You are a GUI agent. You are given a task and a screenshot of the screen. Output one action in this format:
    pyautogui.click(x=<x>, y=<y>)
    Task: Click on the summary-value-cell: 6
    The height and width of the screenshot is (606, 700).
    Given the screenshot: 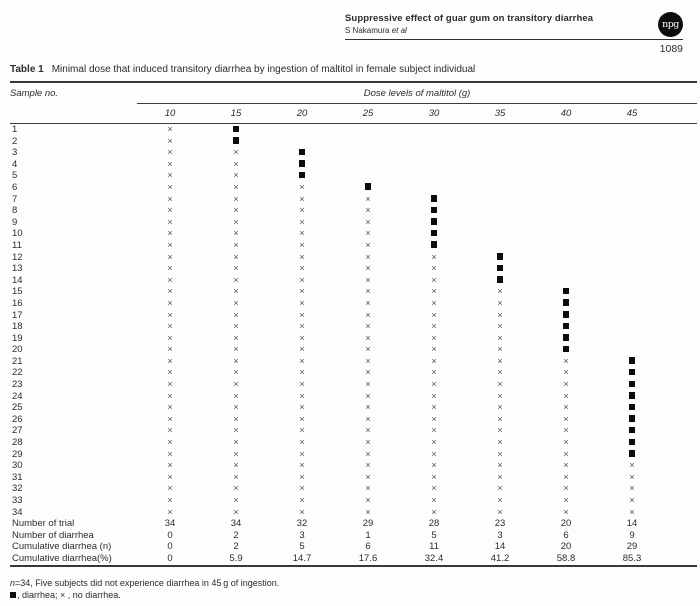 What is the action you would take?
    pyautogui.click(x=566, y=535)
    